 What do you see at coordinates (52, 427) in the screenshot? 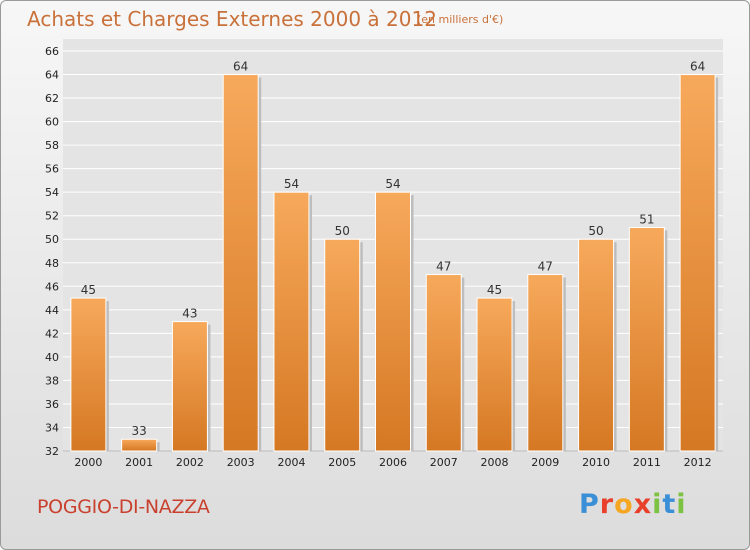
I see `y-tick-label: 34` at bounding box center [52, 427].